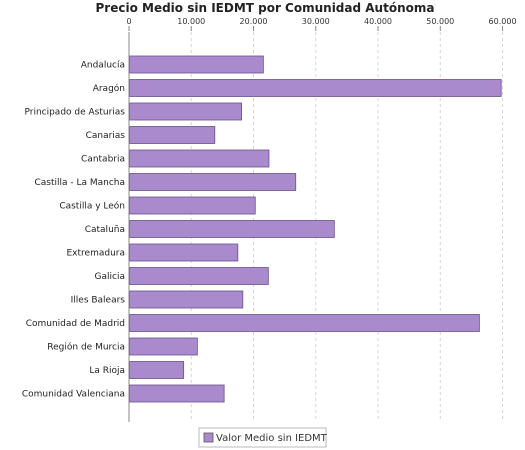 The height and width of the screenshot is (450, 525). What do you see at coordinates (103, 160) in the screenshot?
I see `category-label: Cantabria` at bounding box center [103, 160].